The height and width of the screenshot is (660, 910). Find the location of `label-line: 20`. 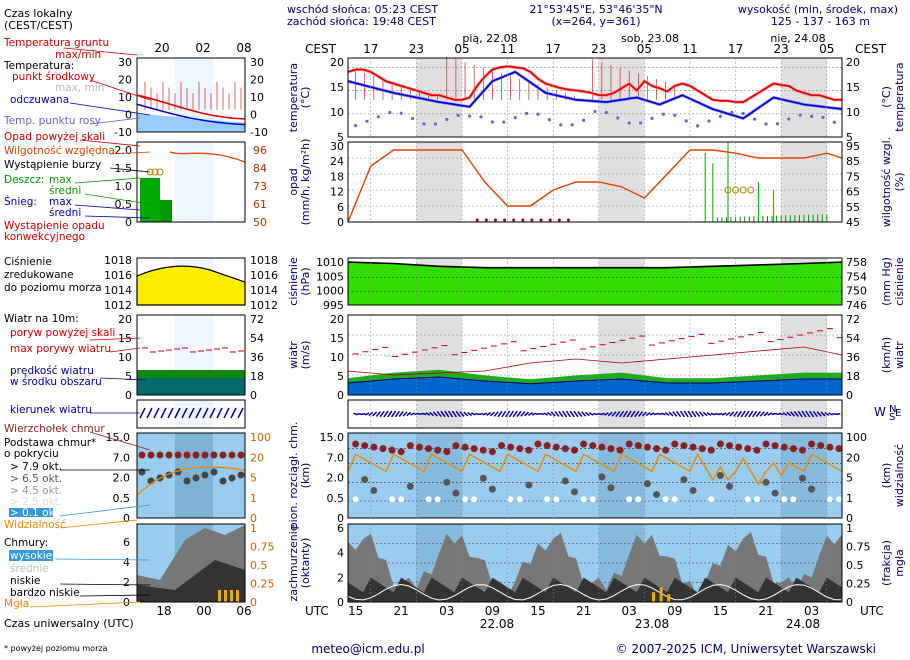

label-line: 20 is located at coordinates (125, 80).